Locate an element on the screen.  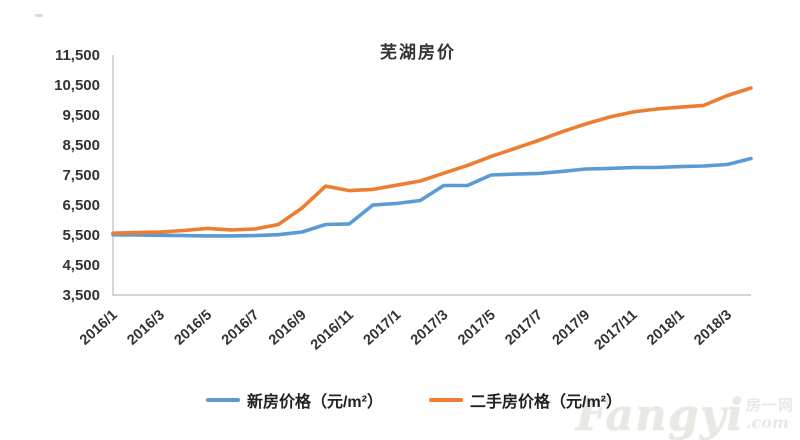
legend-item-secondhand-house: 二手房价格（元/m²） is located at coordinates (525, 400).